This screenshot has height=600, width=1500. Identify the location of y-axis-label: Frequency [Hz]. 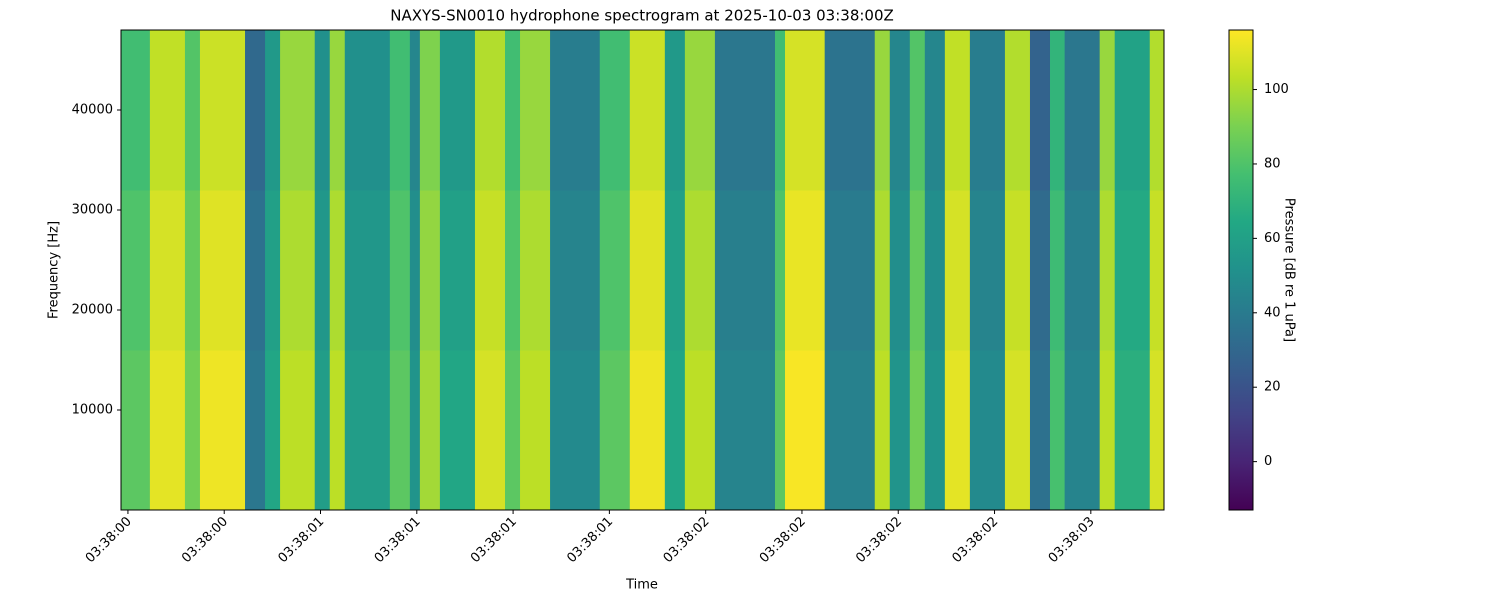
(54, 270).